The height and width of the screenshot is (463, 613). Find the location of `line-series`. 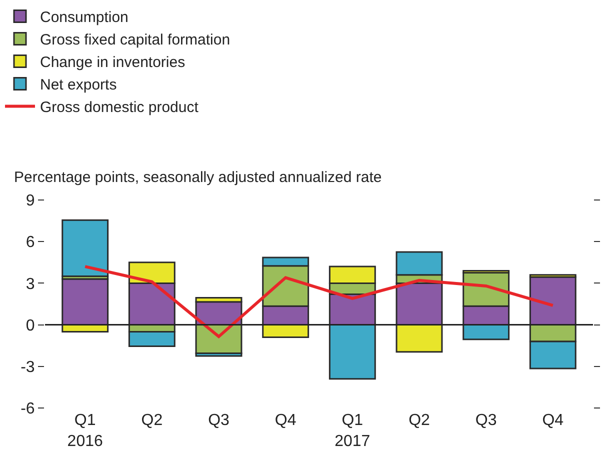

line-series is located at coordinates (319, 301).